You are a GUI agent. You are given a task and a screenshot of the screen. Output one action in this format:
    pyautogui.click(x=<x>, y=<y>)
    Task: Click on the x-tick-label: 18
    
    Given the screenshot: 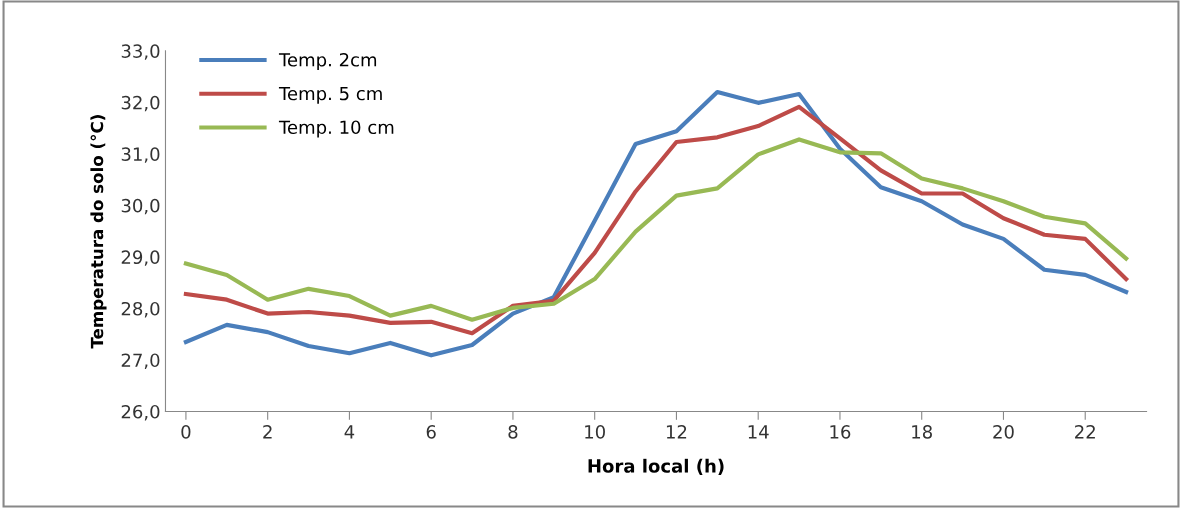 What is the action you would take?
    pyautogui.click(x=922, y=431)
    